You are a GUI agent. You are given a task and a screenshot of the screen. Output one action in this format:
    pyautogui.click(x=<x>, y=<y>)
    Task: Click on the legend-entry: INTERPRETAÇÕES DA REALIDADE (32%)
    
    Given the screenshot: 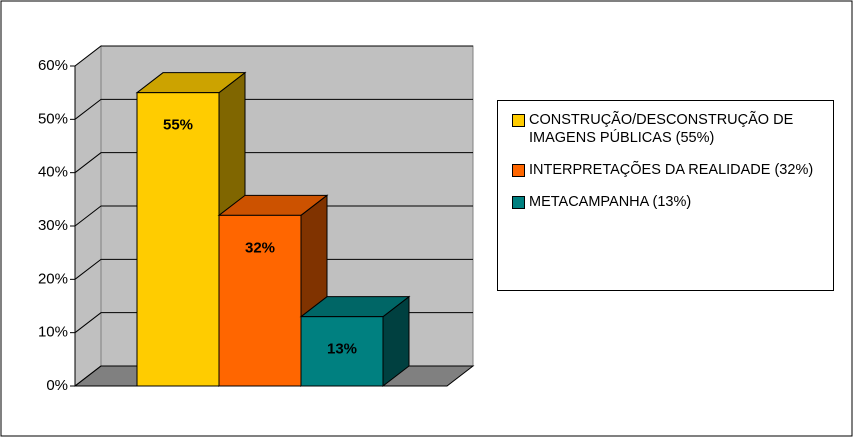 What is the action you would take?
    pyautogui.click(x=668, y=170)
    